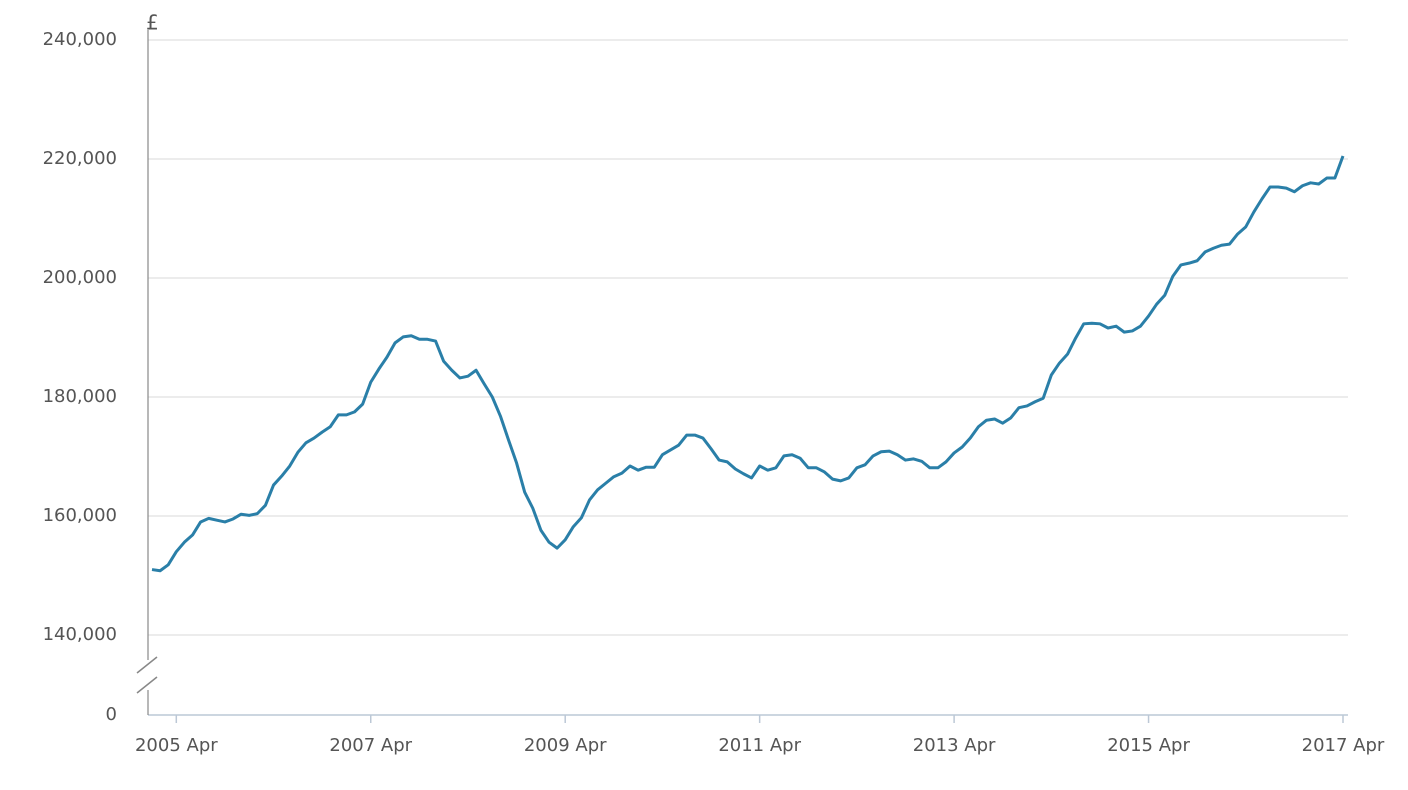 The image size is (1408, 790). I want to click on x-tick-label: 2013 Apr, so click(954, 745).